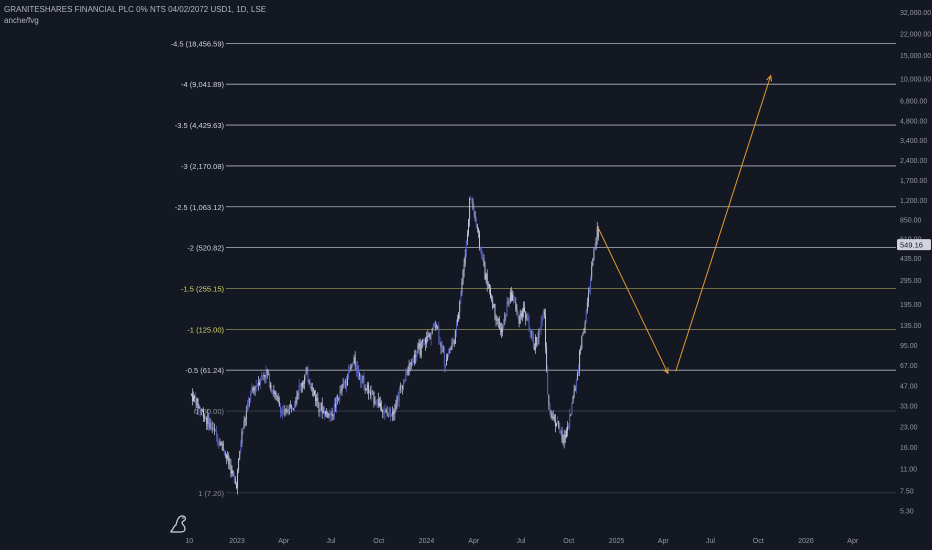  I want to click on dinosaur-icon, so click(179, 523).